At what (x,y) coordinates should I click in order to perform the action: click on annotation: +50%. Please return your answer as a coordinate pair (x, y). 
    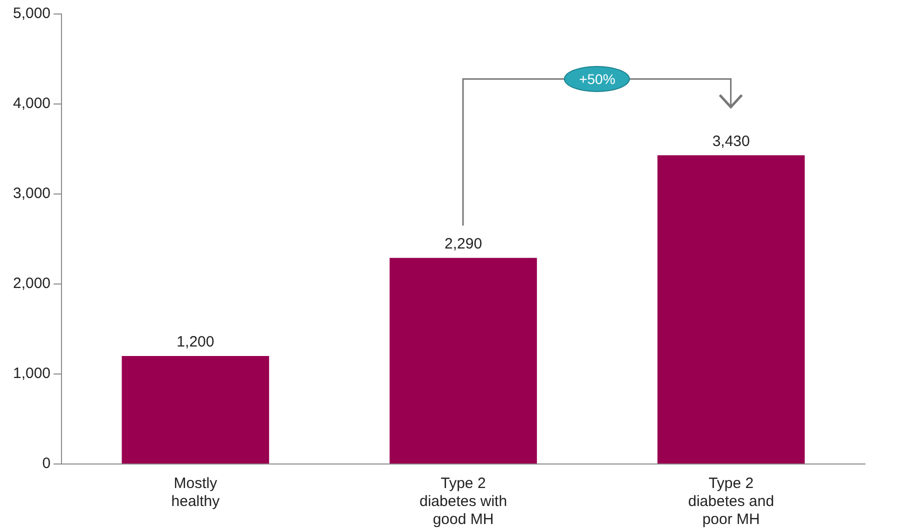
    Looking at the image, I should click on (597, 79).